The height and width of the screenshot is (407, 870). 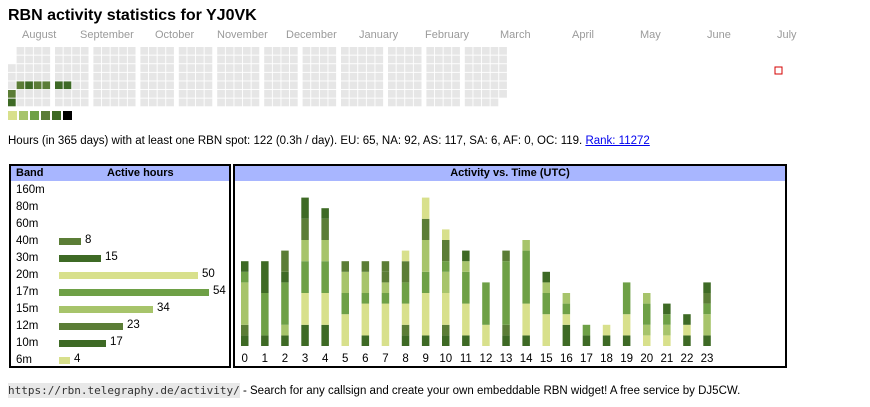 What do you see at coordinates (111, 257) in the screenshot?
I see `band-hours-value: 15` at bounding box center [111, 257].